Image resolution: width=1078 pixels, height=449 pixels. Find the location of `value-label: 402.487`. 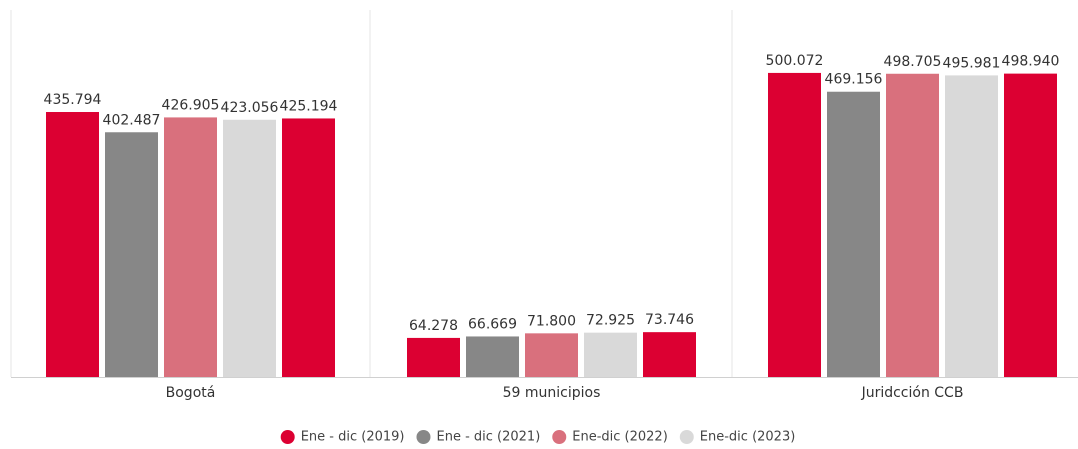

value-label: 402.487 is located at coordinates (132, 120).